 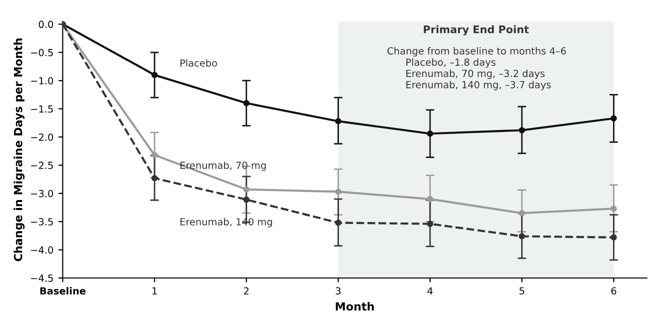 I want to click on y-tick-label: 0.0, so click(x=46, y=24).